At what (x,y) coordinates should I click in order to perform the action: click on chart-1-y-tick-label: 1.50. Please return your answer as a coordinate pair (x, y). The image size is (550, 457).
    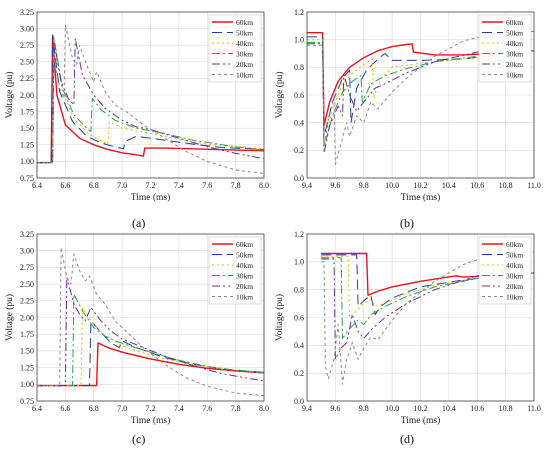
    Looking at the image, I should click on (27, 128).